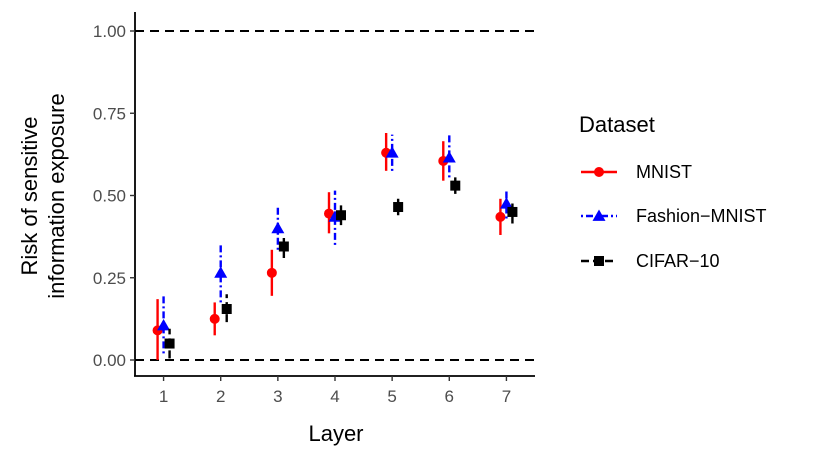 The width and height of the screenshot is (830, 461). Describe the element at coordinates (449, 396) in the screenshot. I see `x-tick-label: 6` at that location.